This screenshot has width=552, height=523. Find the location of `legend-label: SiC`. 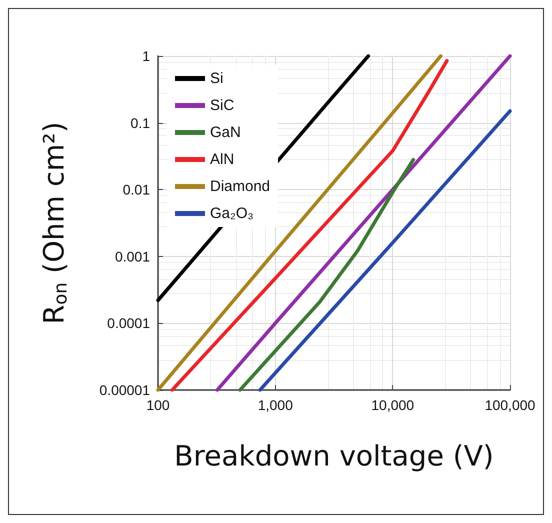

legend-label: SiC is located at coordinates (222, 105).